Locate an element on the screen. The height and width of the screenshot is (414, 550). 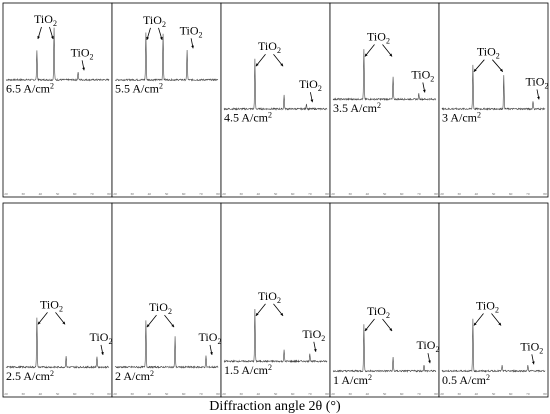
current-density-label: 1 A/cm2 is located at coordinates (352, 380).